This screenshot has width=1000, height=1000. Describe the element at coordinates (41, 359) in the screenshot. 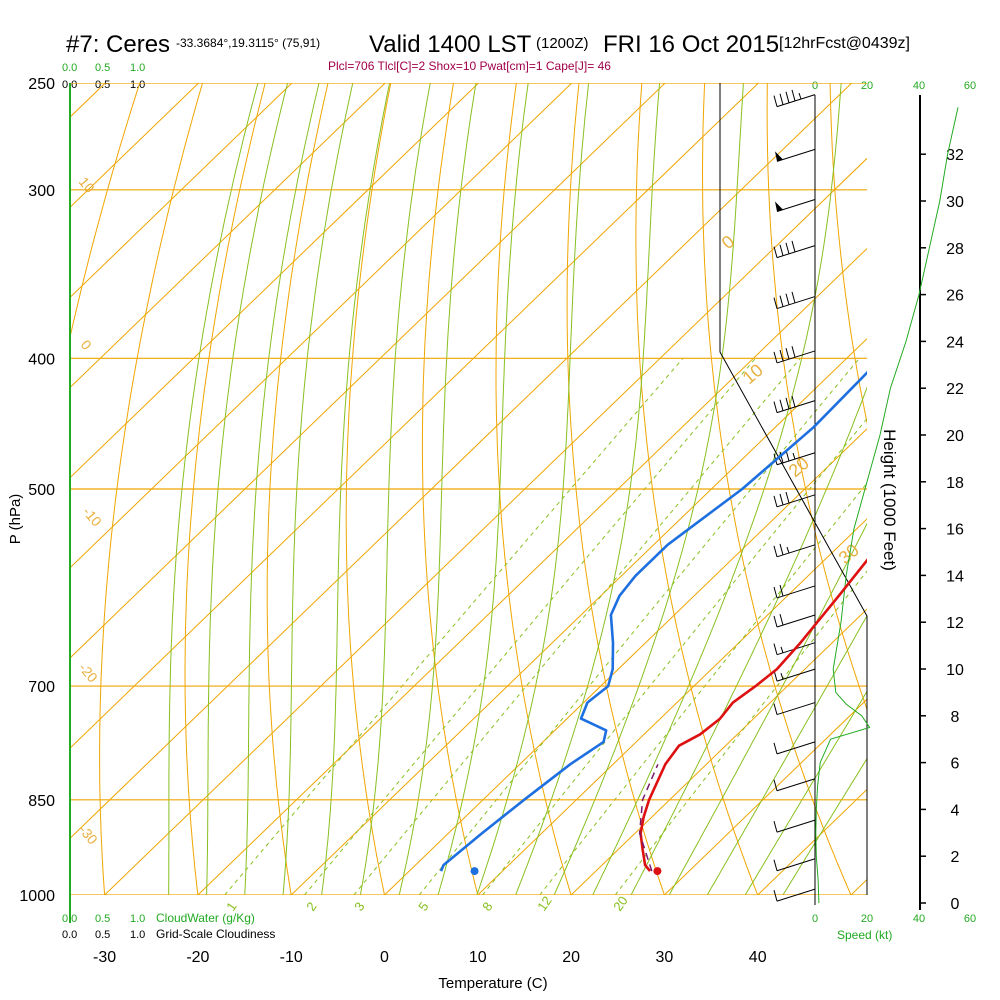

I see `pressure-tick-label: 400` at that location.